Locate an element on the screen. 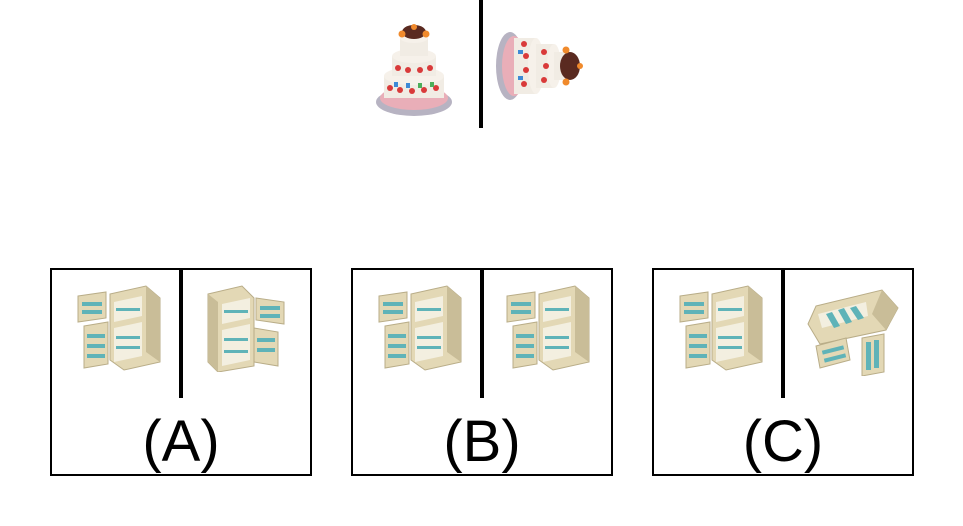 The image size is (963, 526). option-a-label: (A) is located at coordinates (181, 441).